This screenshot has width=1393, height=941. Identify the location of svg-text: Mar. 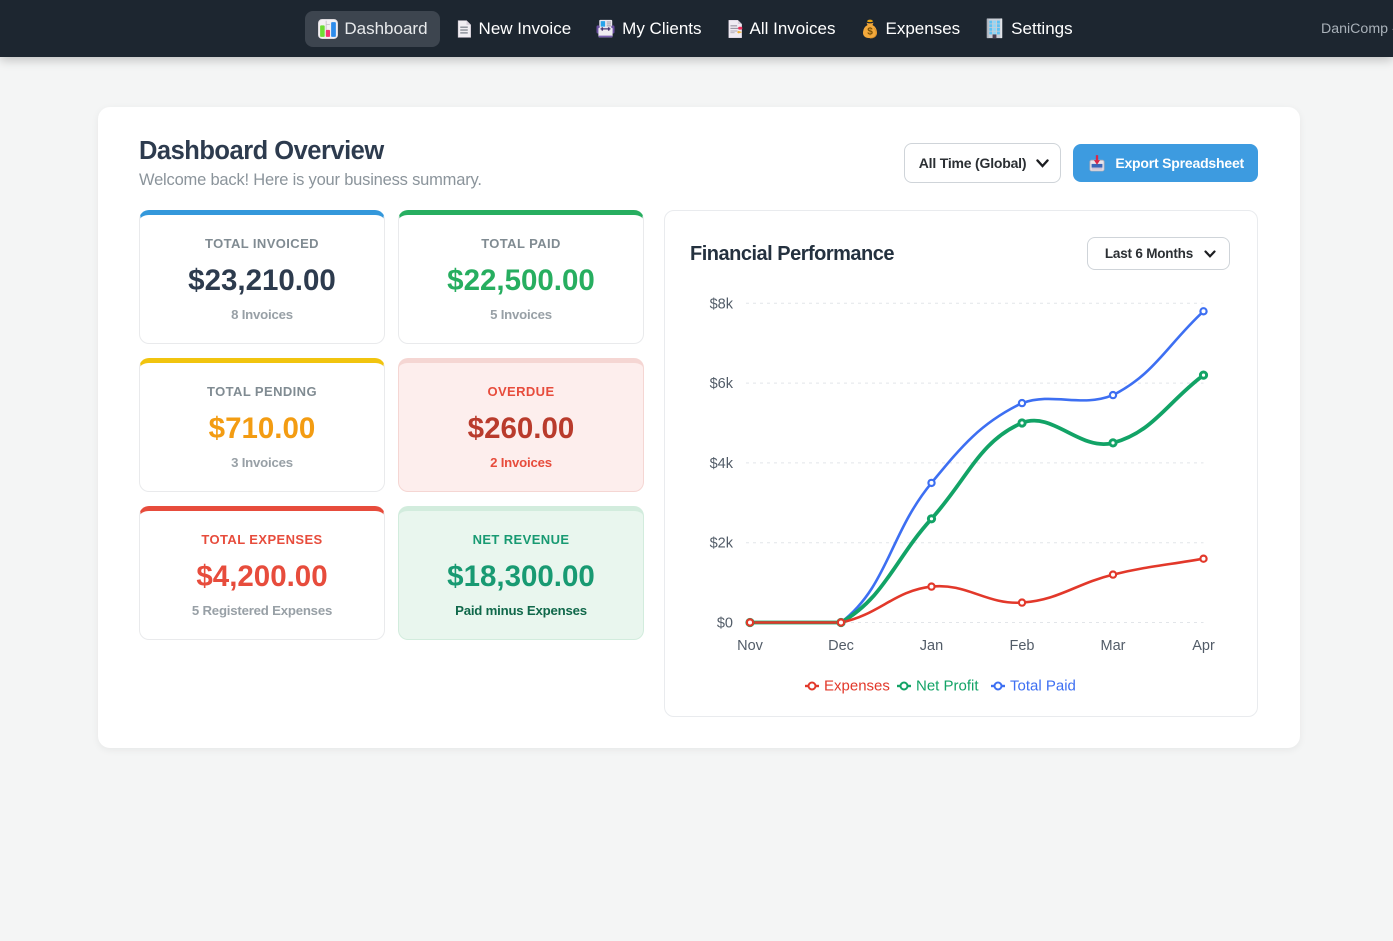
(1113, 646).